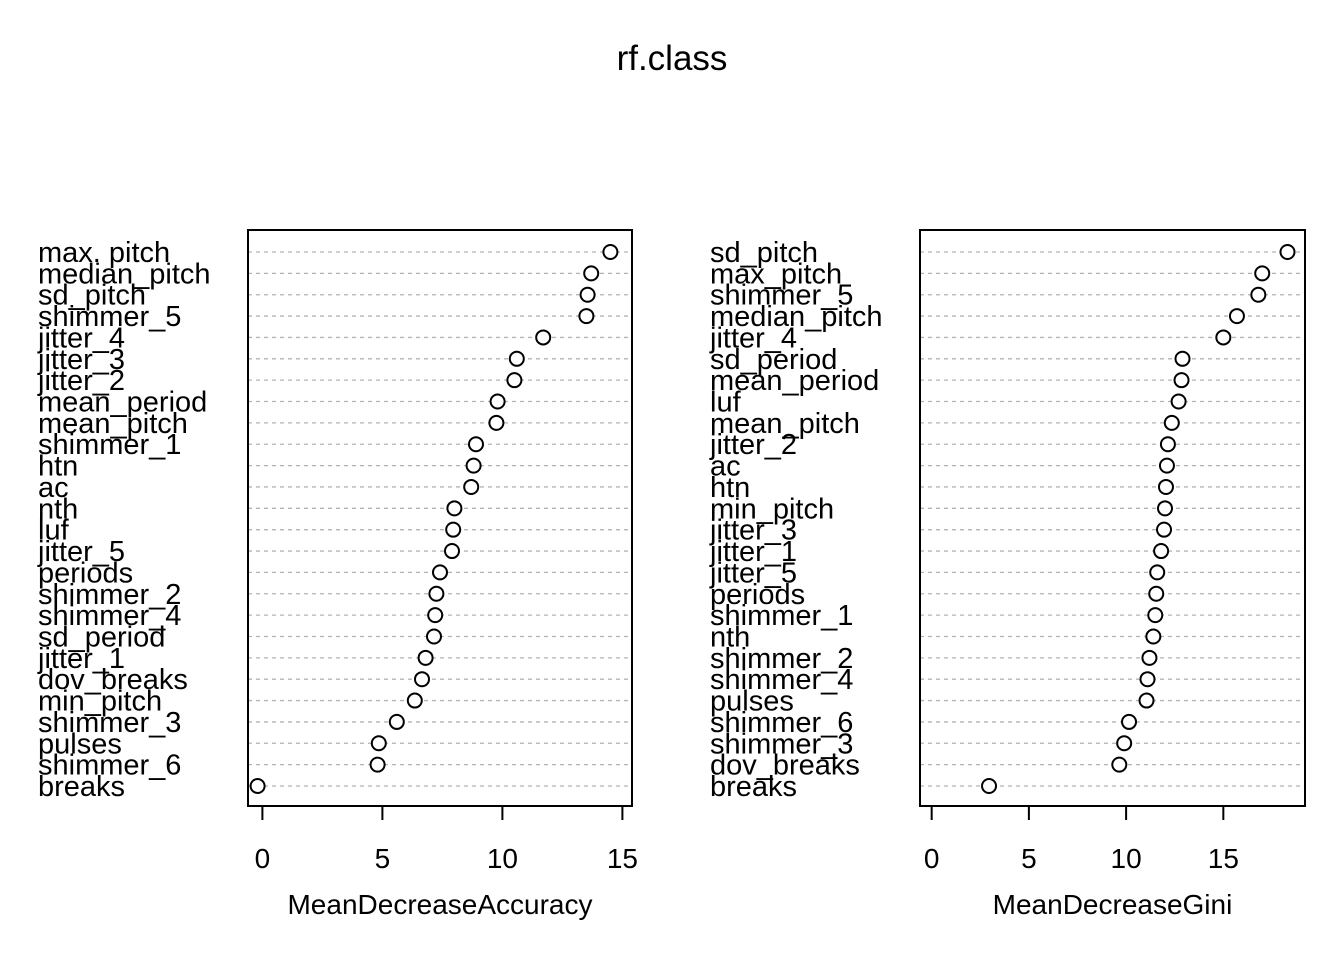 This screenshot has height=960, width=1344. Describe the element at coordinates (81, 552) in the screenshot. I see `accuracy-variable-label: jitter_5` at that location.